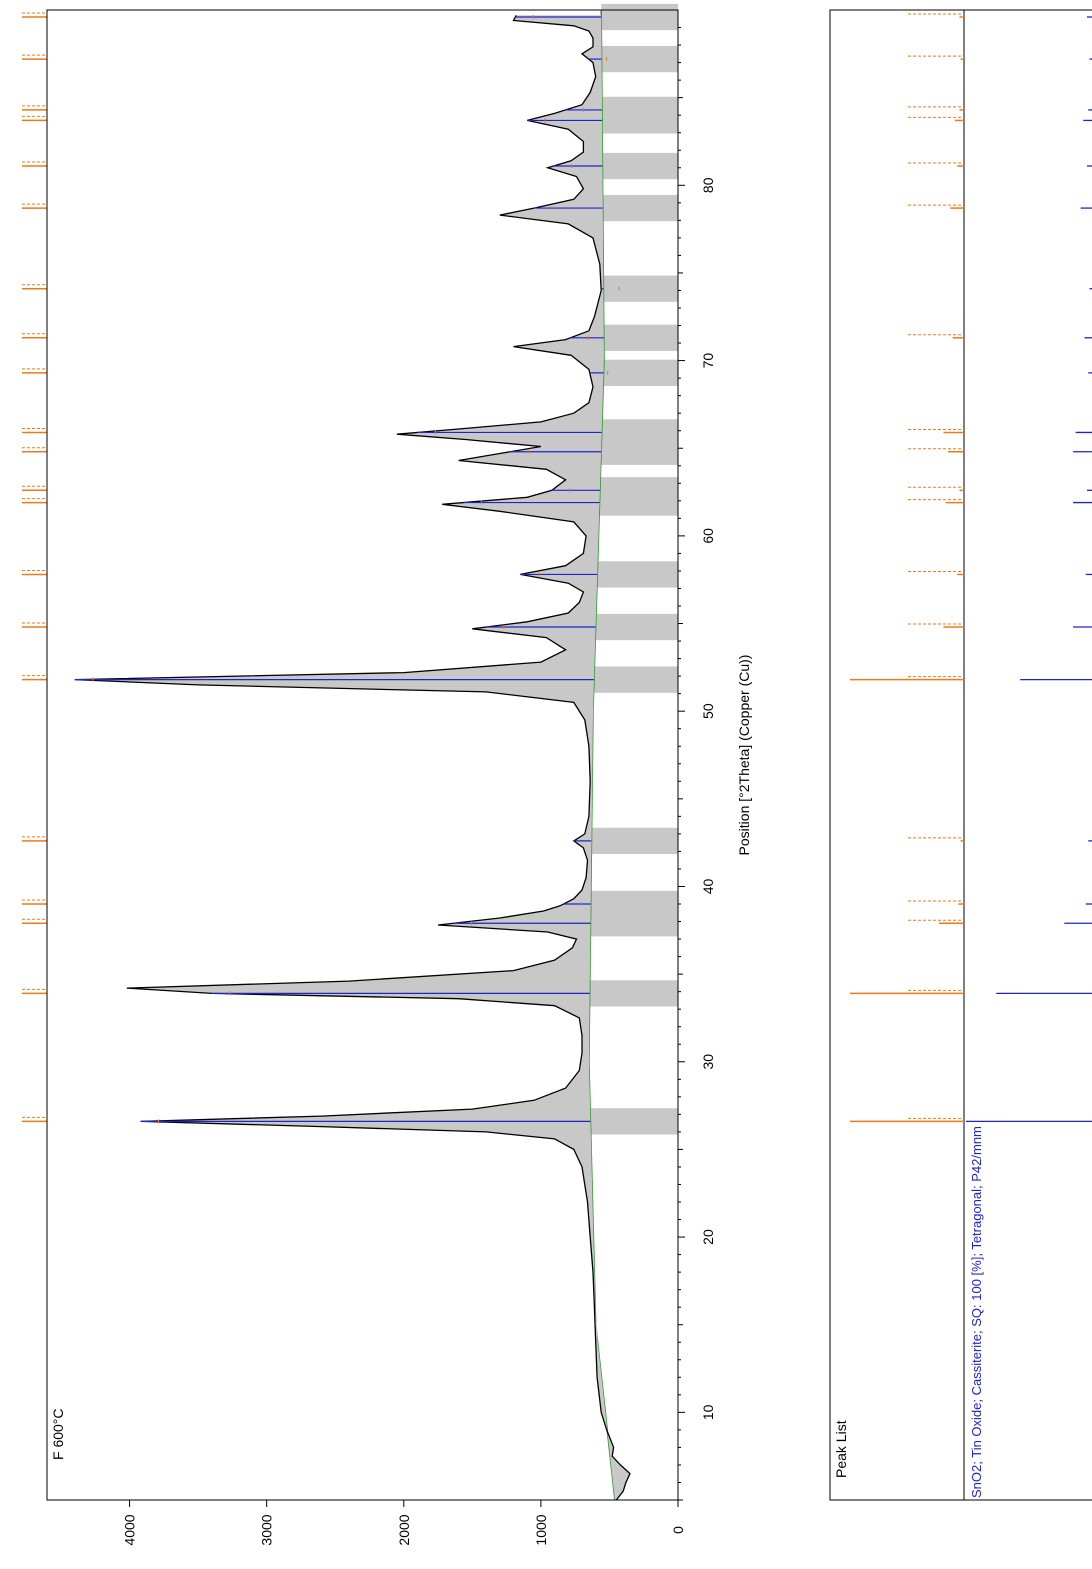 The height and width of the screenshot is (1569, 1092). What do you see at coordinates (34, 567) in the screenshot?
I see `peak-marker-strip` at bounding box center [34, 567].